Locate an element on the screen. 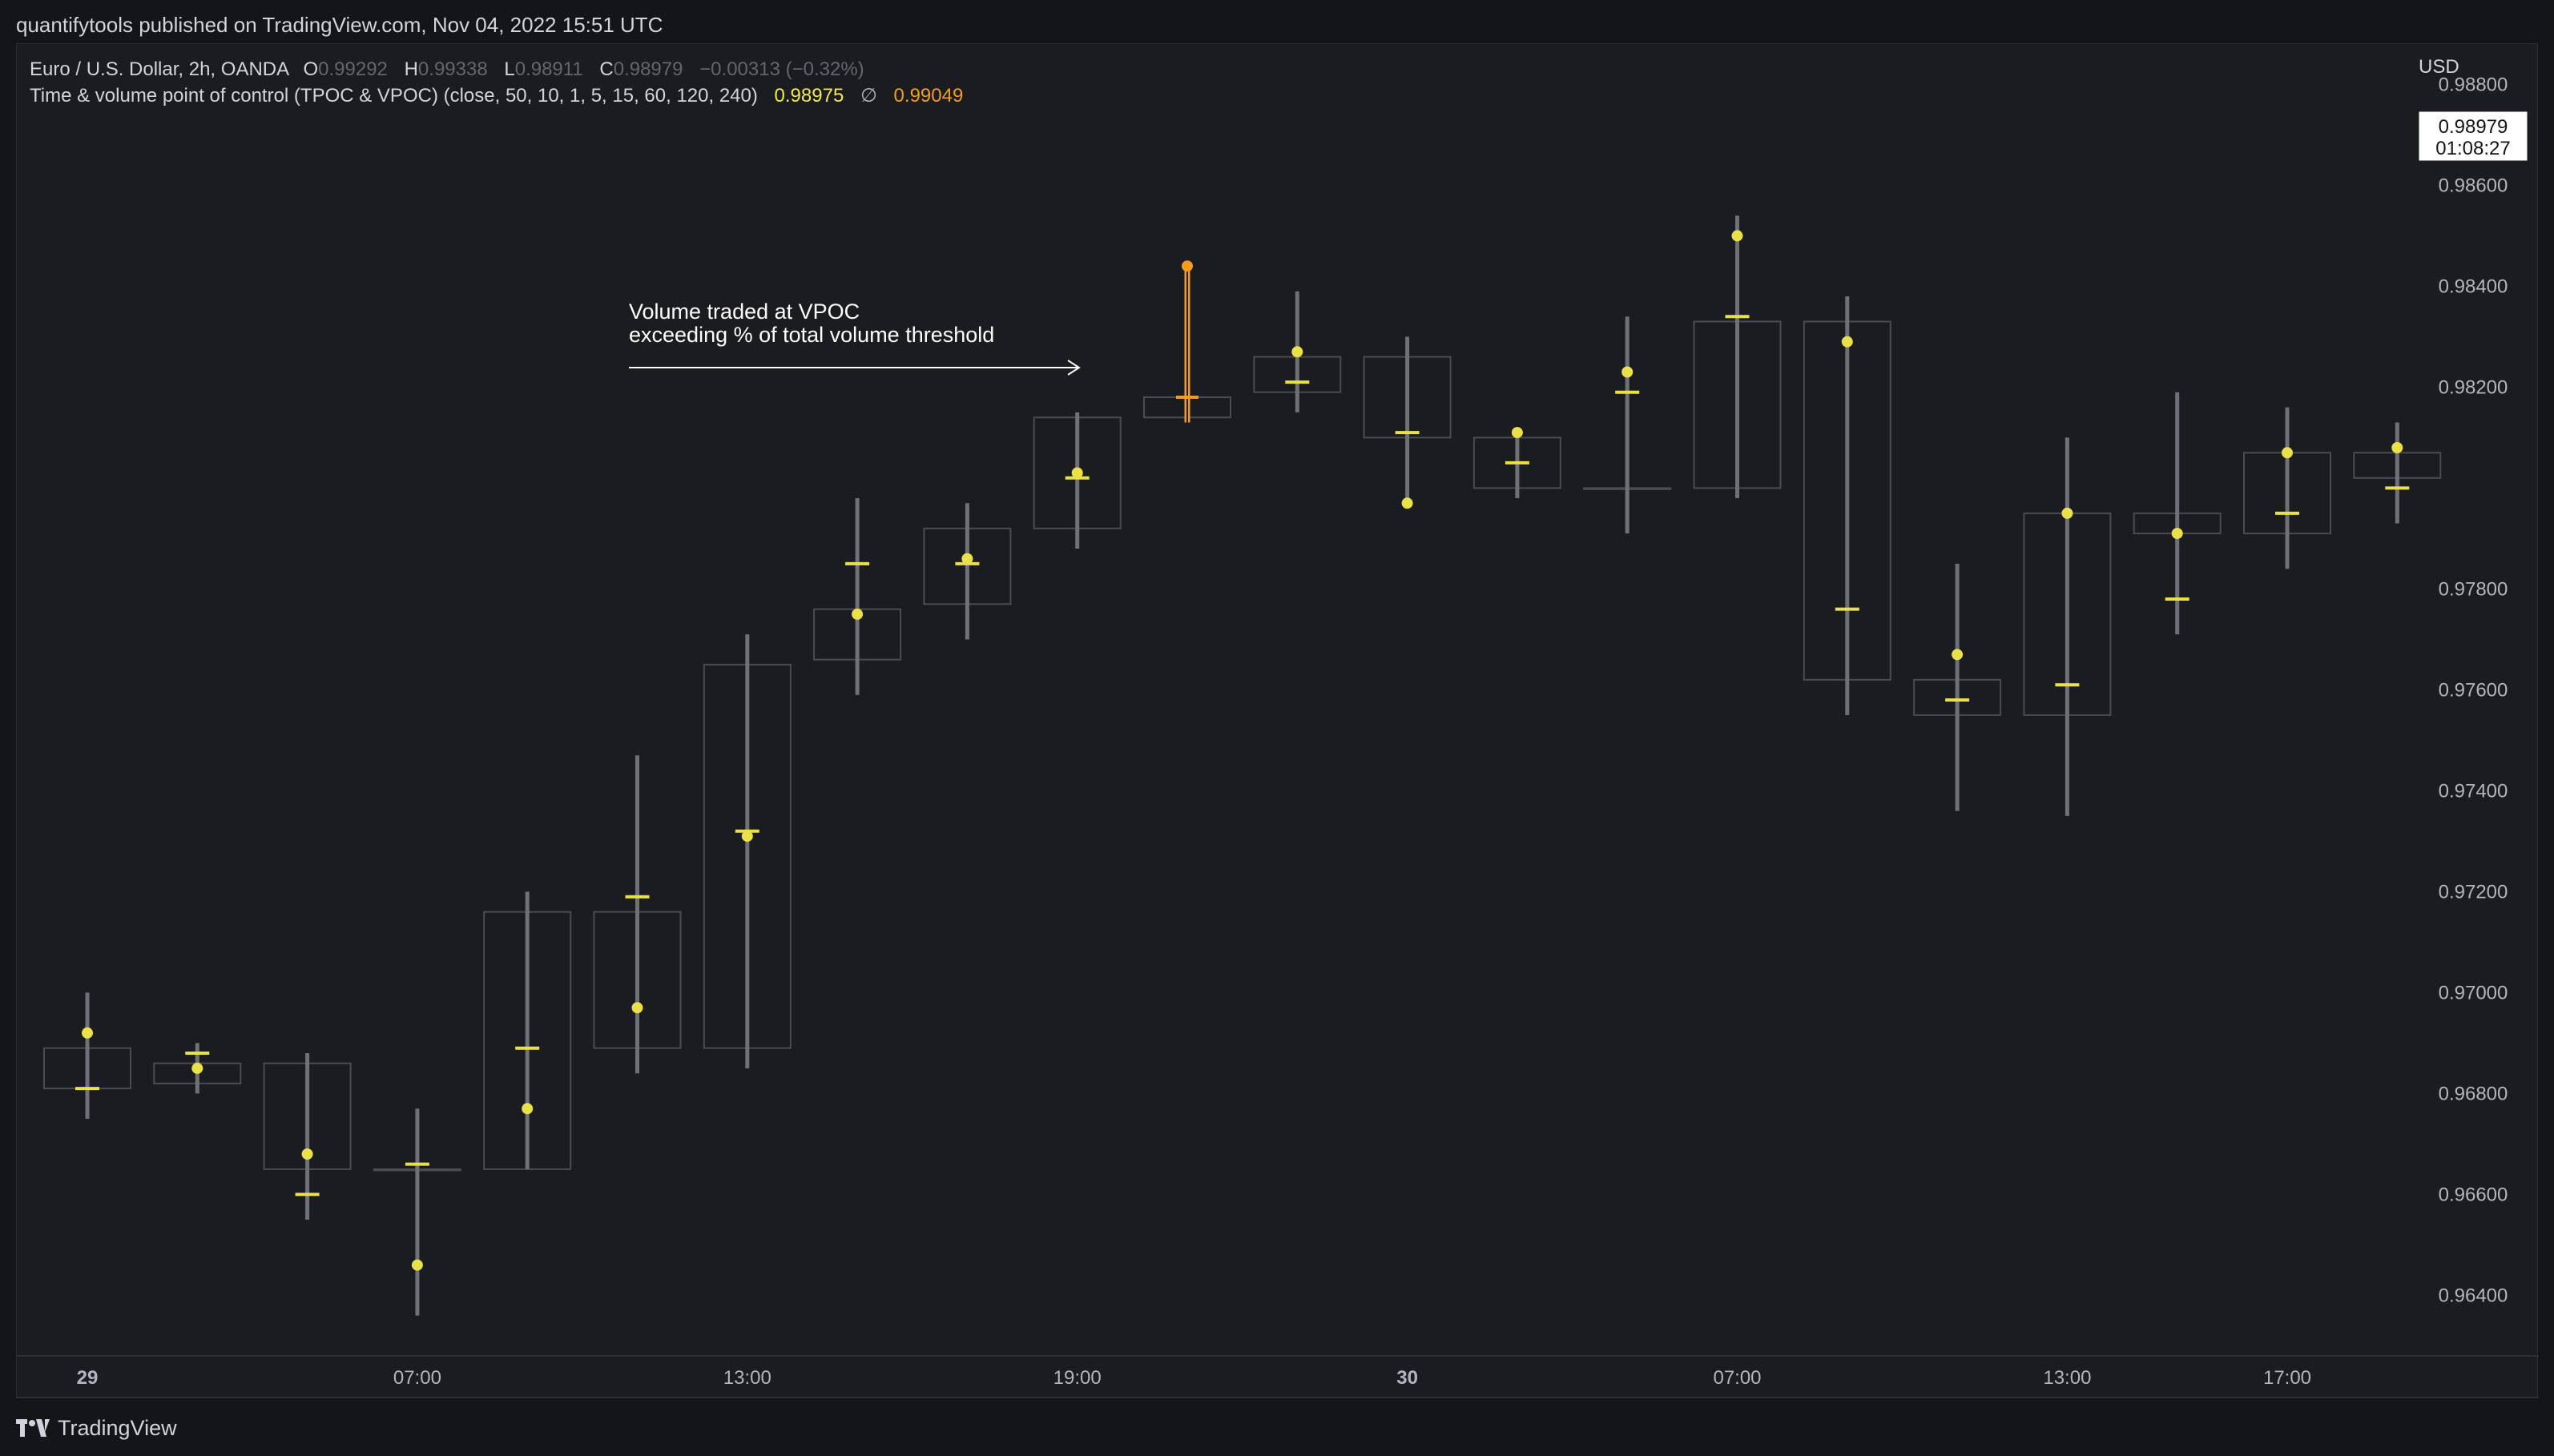  last-price-label: 0.98979 01:08:27 is located at coordinates (2473, 136).